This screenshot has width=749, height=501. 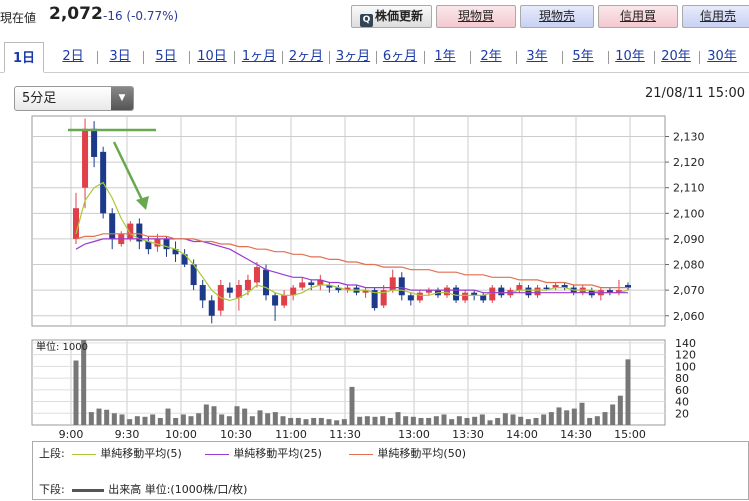 I want to click on tab-2y: 2年, so click(x=491, y=56).